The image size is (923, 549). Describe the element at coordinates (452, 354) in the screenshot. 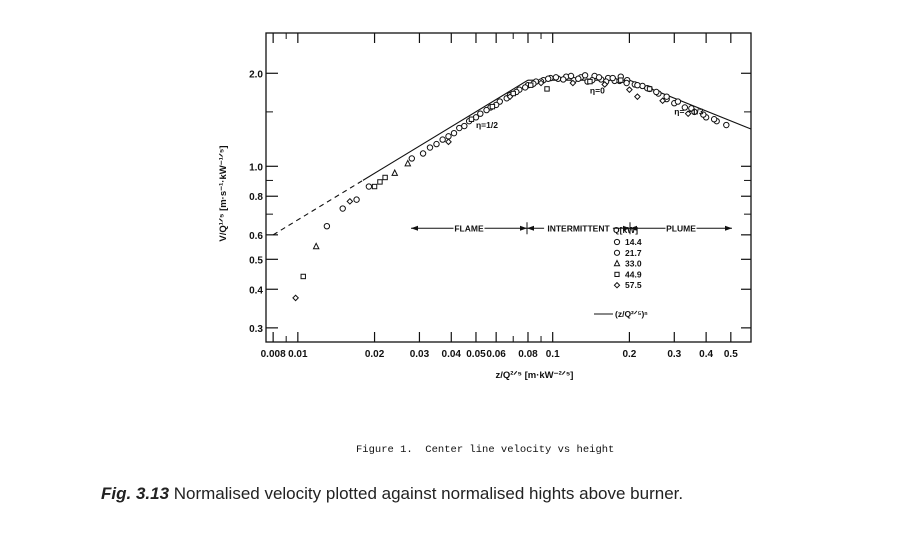

I see `x-tick-label: 0.04` at that location.